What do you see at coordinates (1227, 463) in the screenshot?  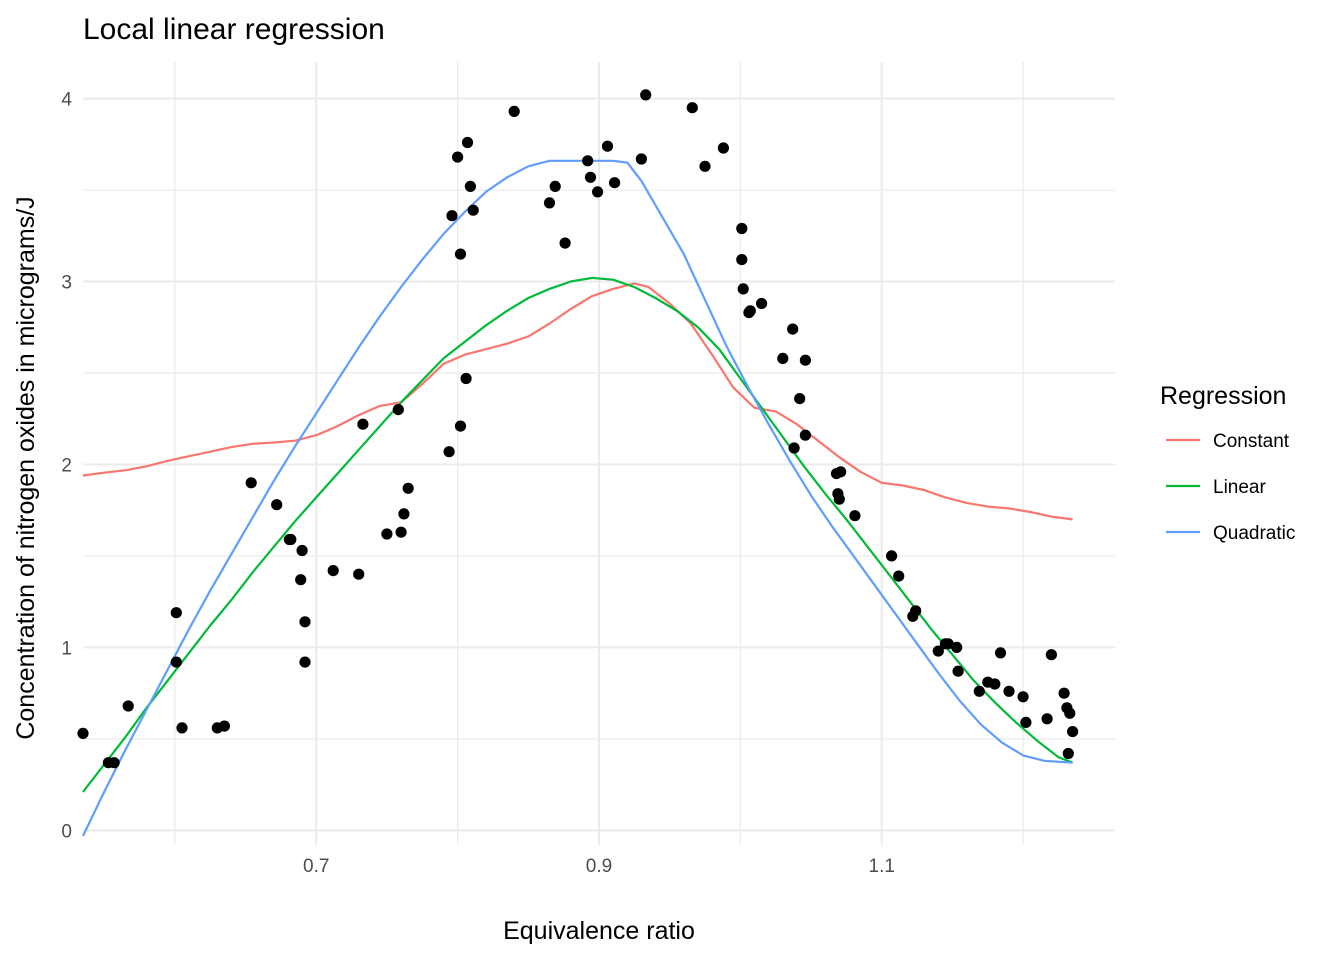 I see `legend: Regression Constant Linear Quadratic` at bounding box center [1227, 463].